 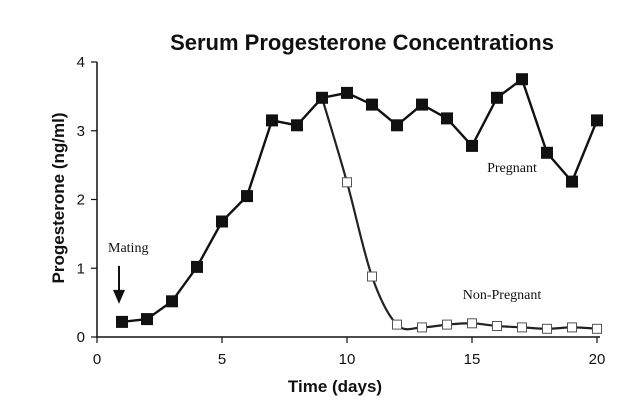 I want to click on x-tick-label: 0, so click(x=97, y=359).